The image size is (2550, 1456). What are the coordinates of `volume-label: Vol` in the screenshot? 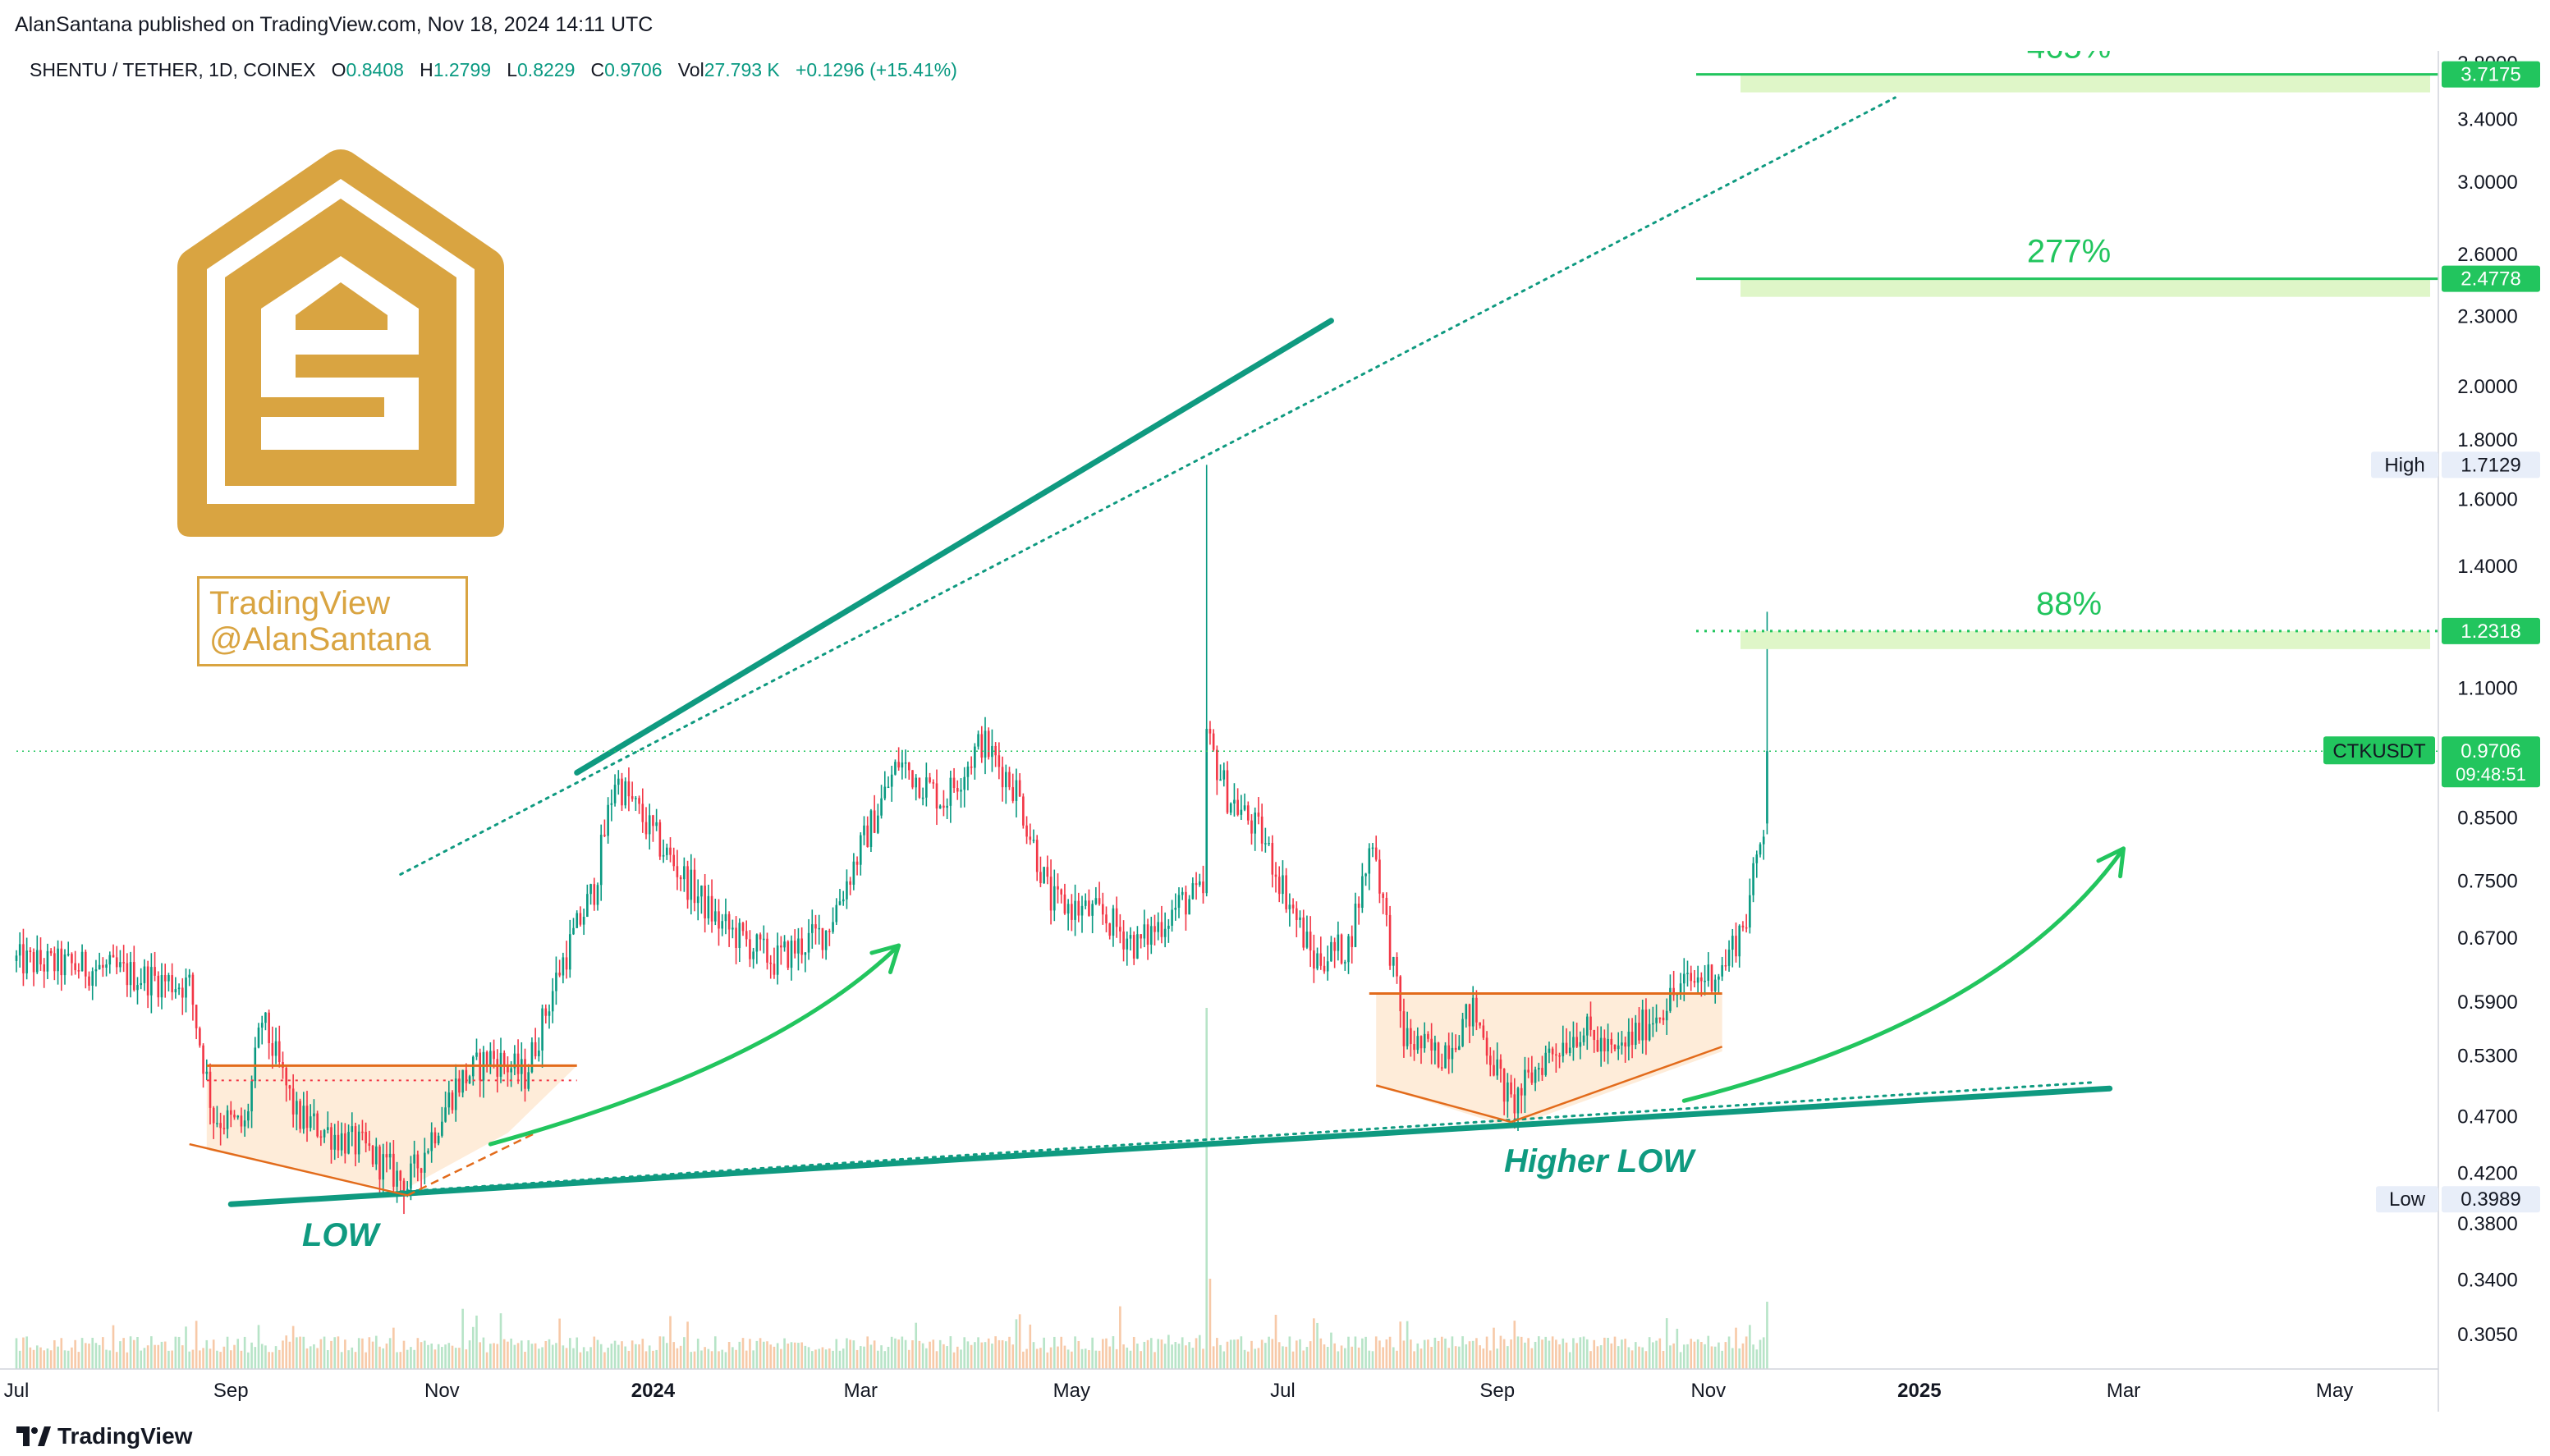 It's located at (690, 69).